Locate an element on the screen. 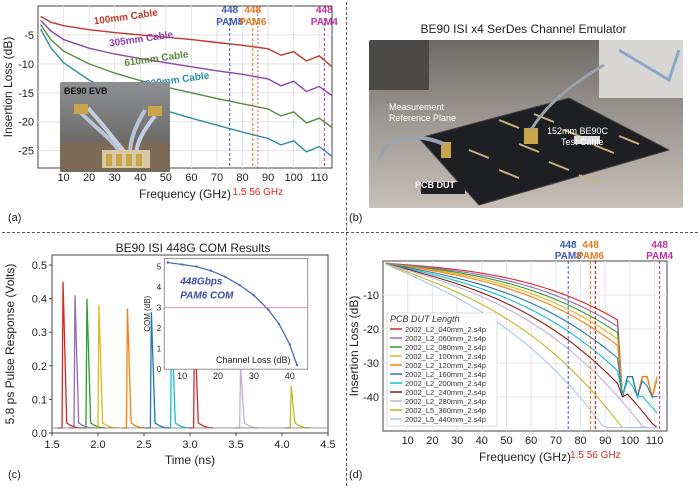 The height and width of the screenshot is (493, 700). legend-entry-d: 2002_L2_100mm_2.s4p is located at coordinates (445, 356).